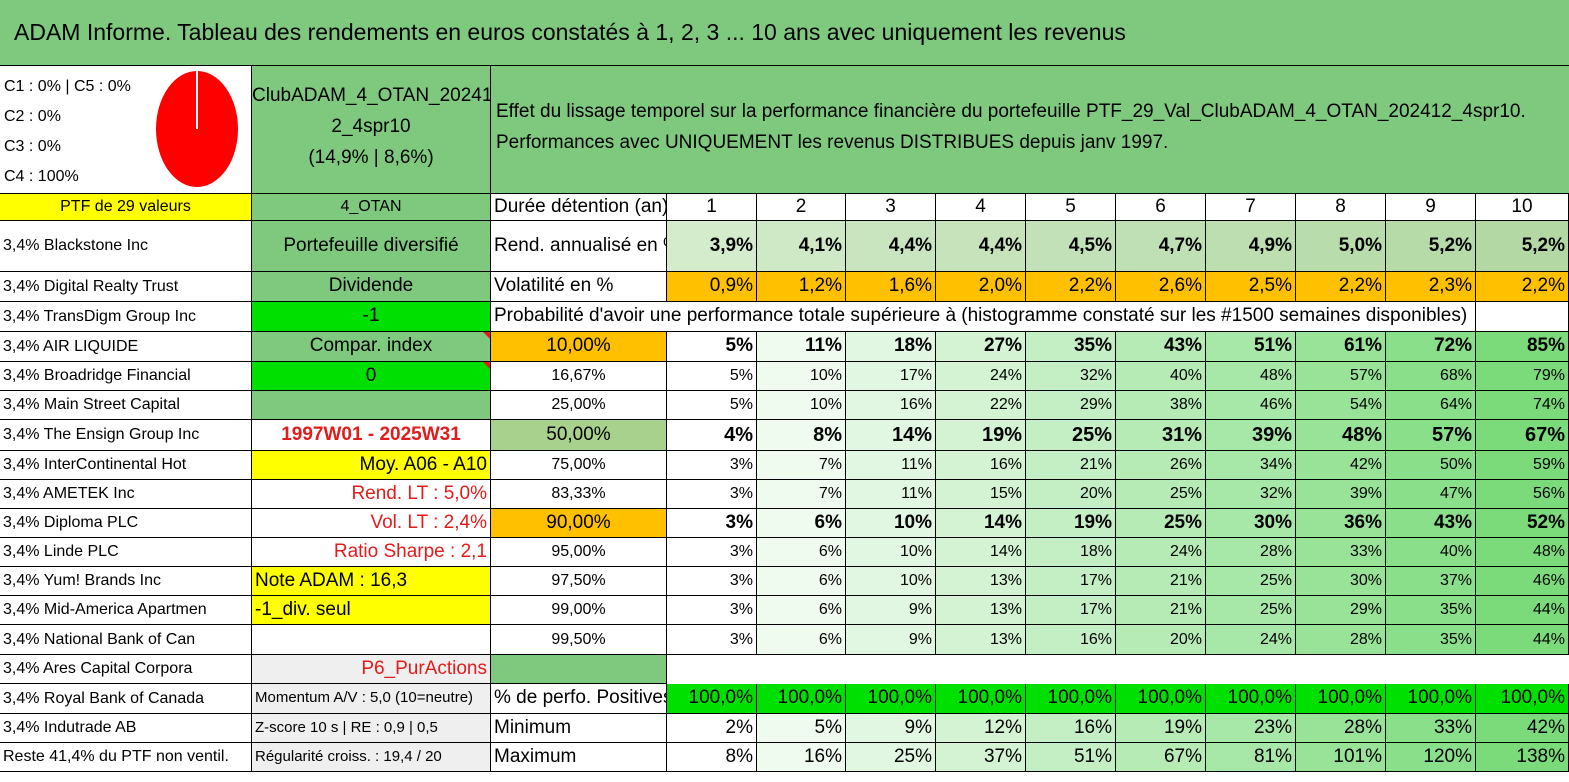  Describe the element at coordinates (1431, 405) in the screenshot. I see `prob-value: 64%` at that location.